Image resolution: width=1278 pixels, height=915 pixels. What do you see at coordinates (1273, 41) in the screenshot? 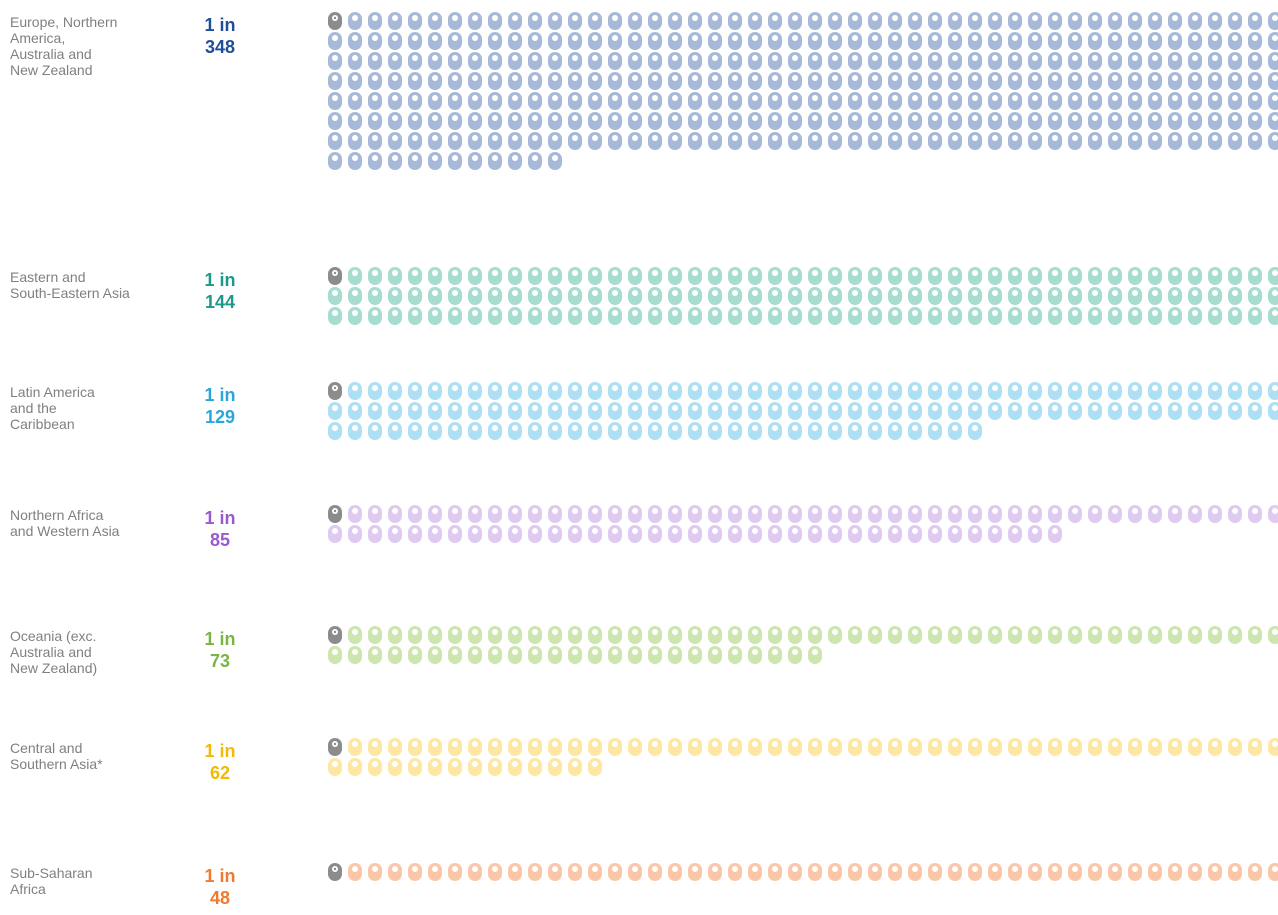
I see `icon-body` at bounding box center [1273, 41].